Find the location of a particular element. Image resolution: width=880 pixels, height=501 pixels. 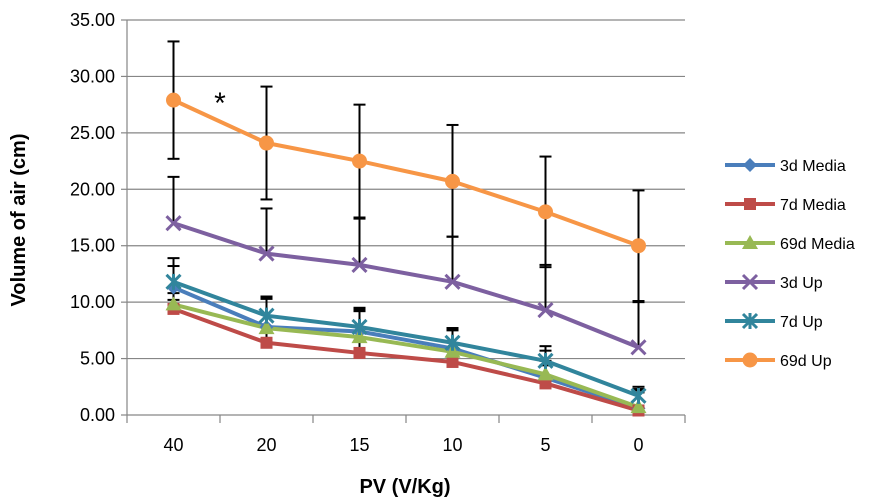

series-line-7d-up is located at coordinates (406, 338).